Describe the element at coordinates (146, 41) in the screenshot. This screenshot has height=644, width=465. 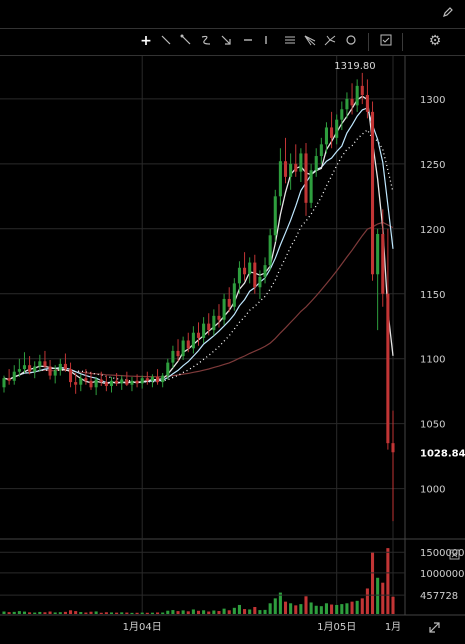
I see `crosshair-icon: +` at that location.